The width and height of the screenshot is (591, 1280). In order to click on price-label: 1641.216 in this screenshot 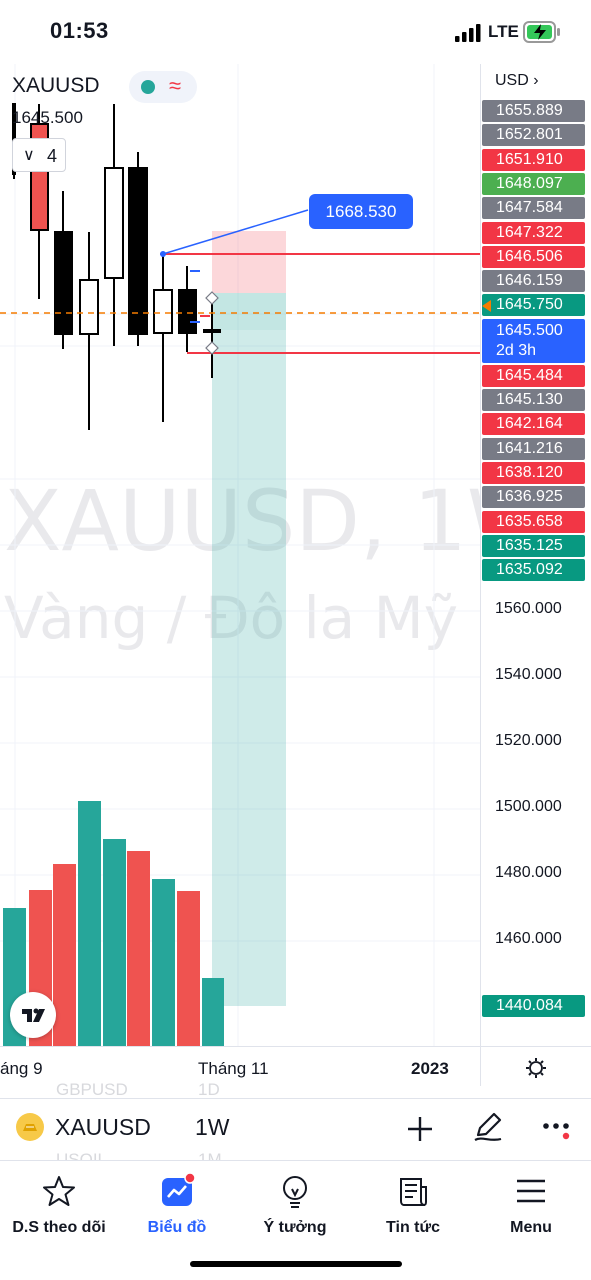, I will do `click(533, 448)`.